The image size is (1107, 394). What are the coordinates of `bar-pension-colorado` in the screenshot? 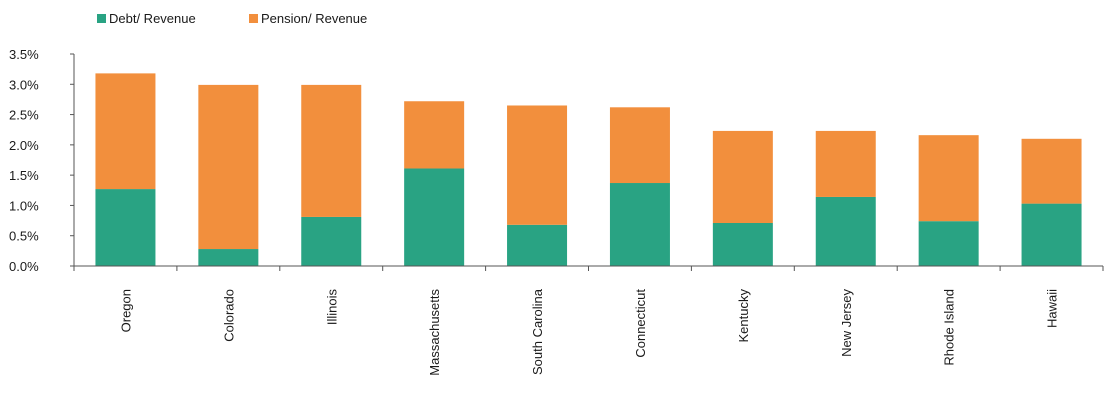 It's located at (228, 167).